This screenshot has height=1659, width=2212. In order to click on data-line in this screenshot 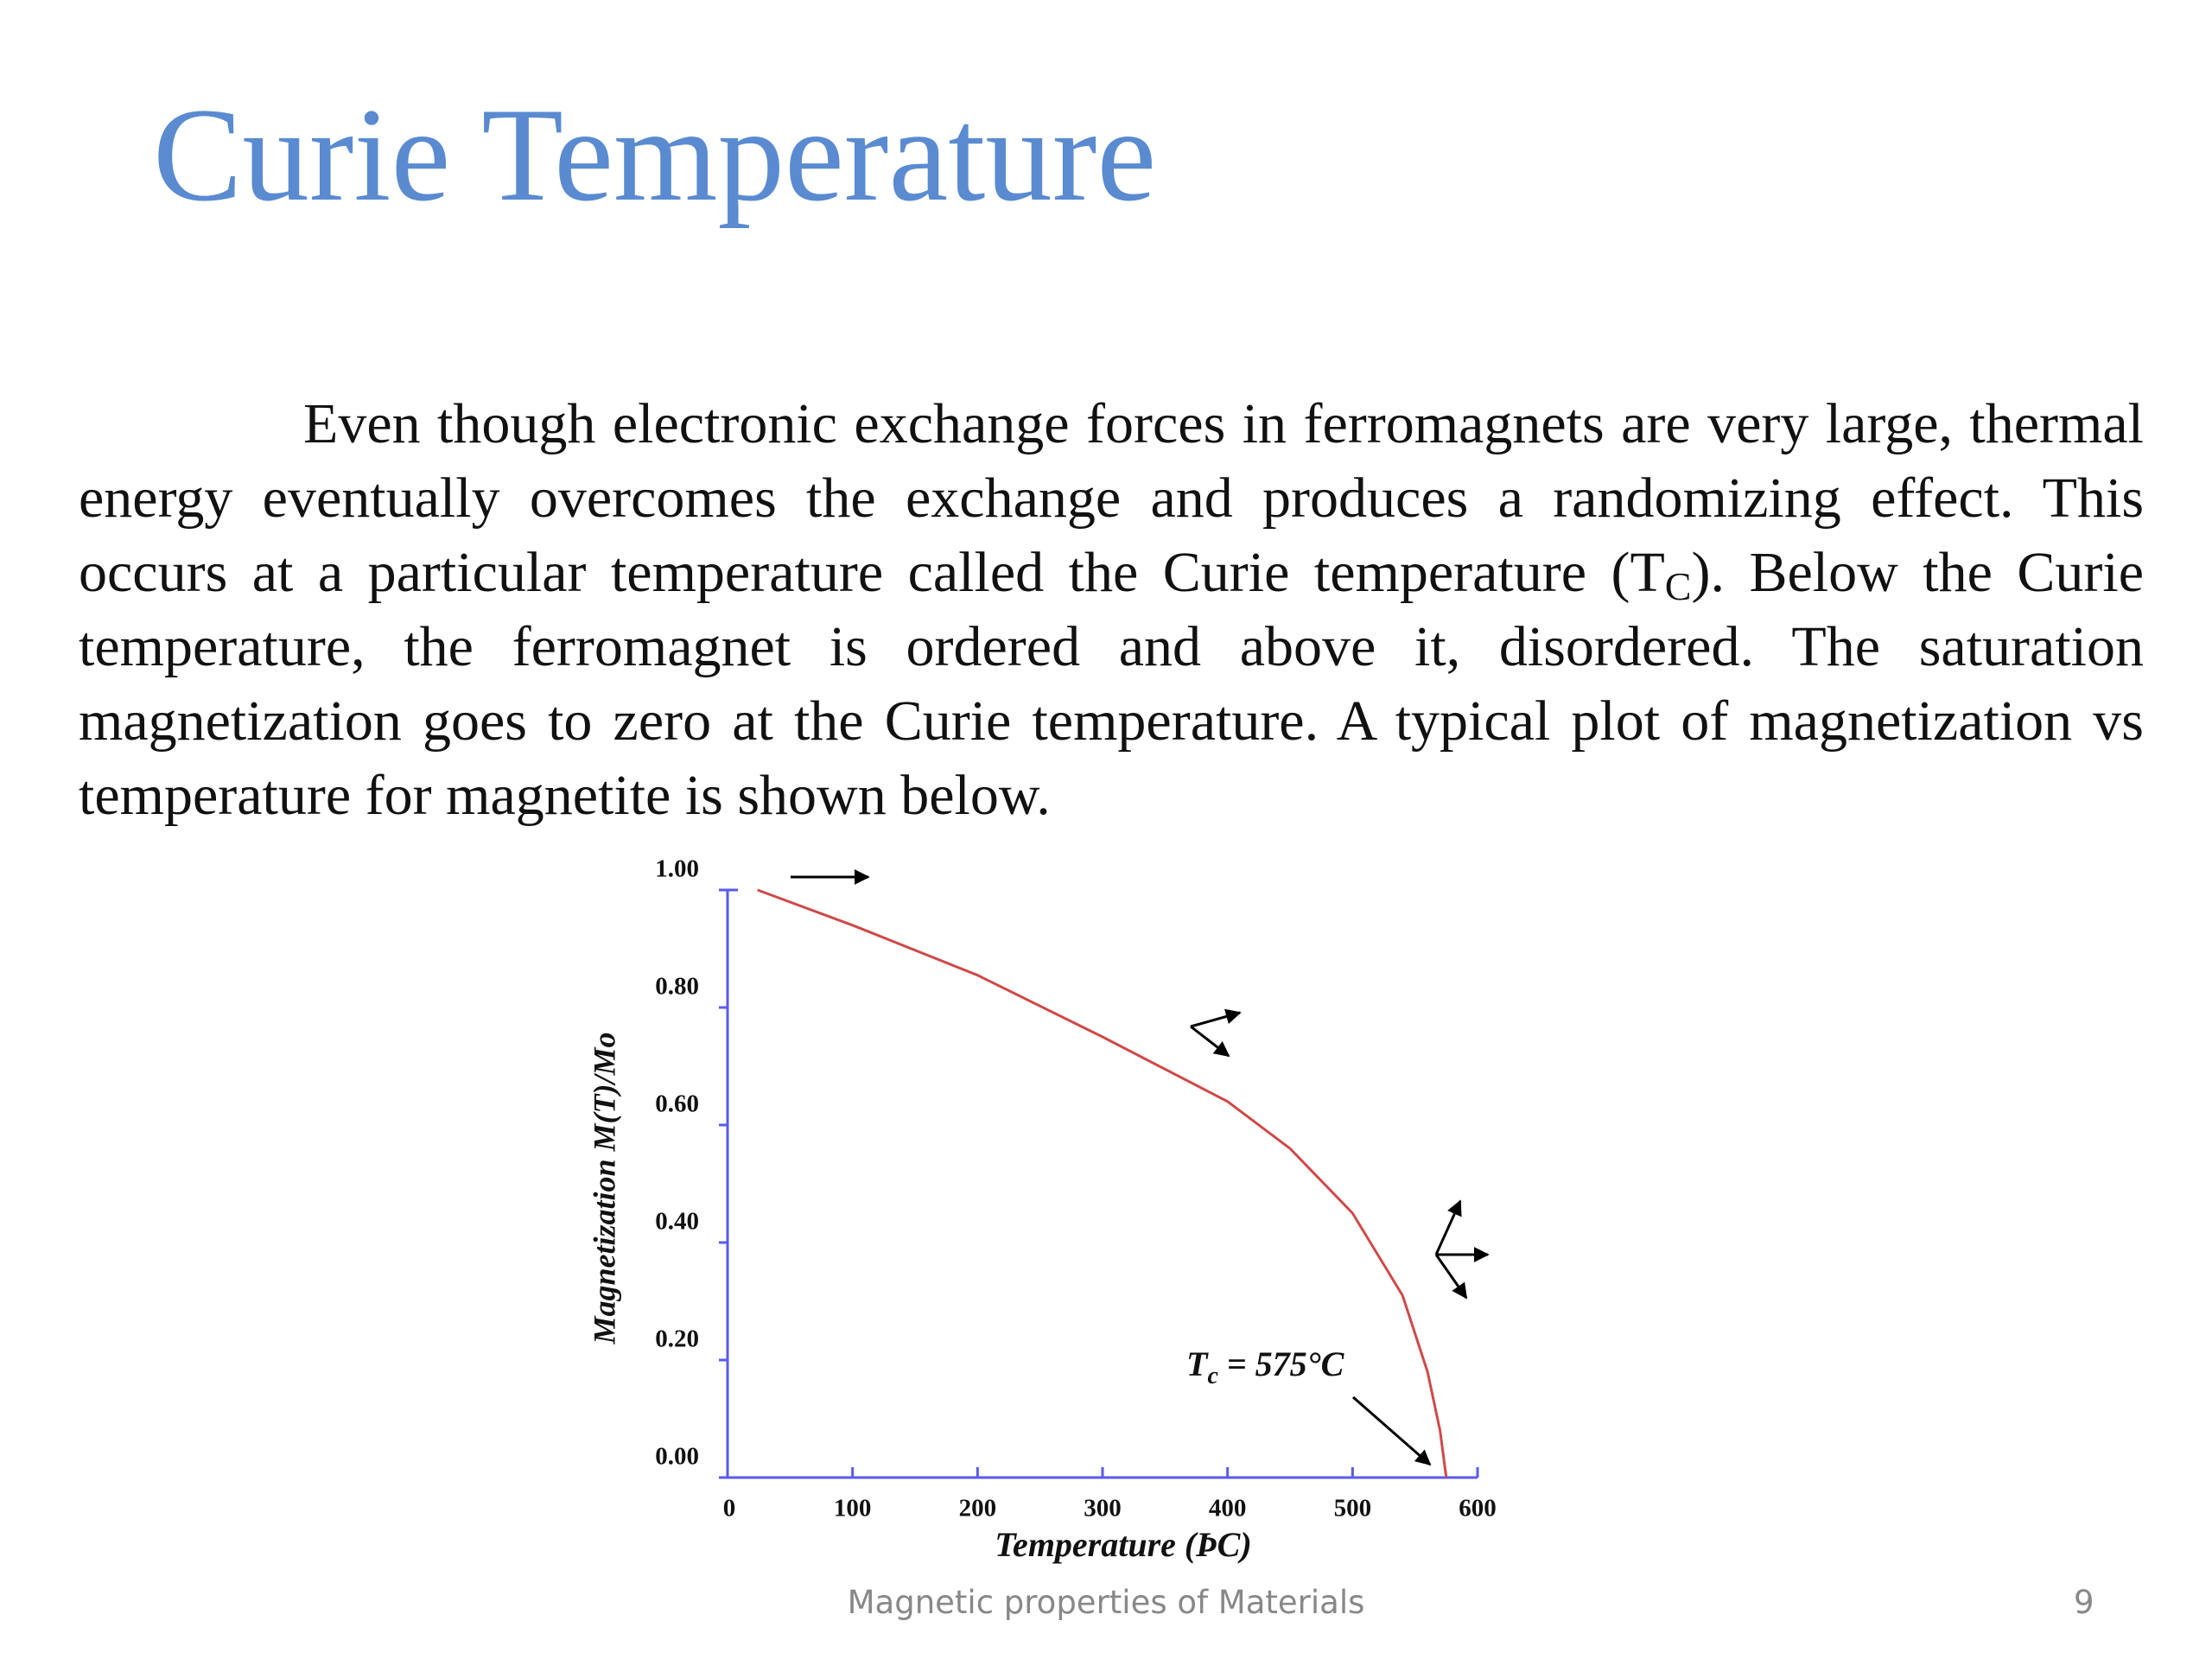, I will do `click(1102, 1183)`.